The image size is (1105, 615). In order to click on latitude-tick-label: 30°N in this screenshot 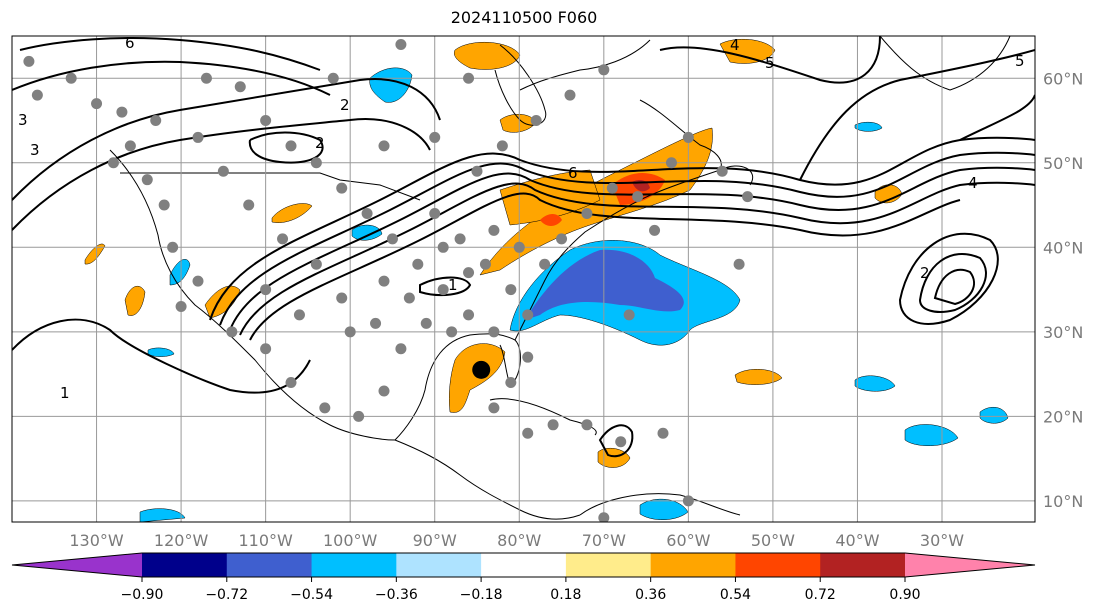, I will do `click(1063, 332)`.